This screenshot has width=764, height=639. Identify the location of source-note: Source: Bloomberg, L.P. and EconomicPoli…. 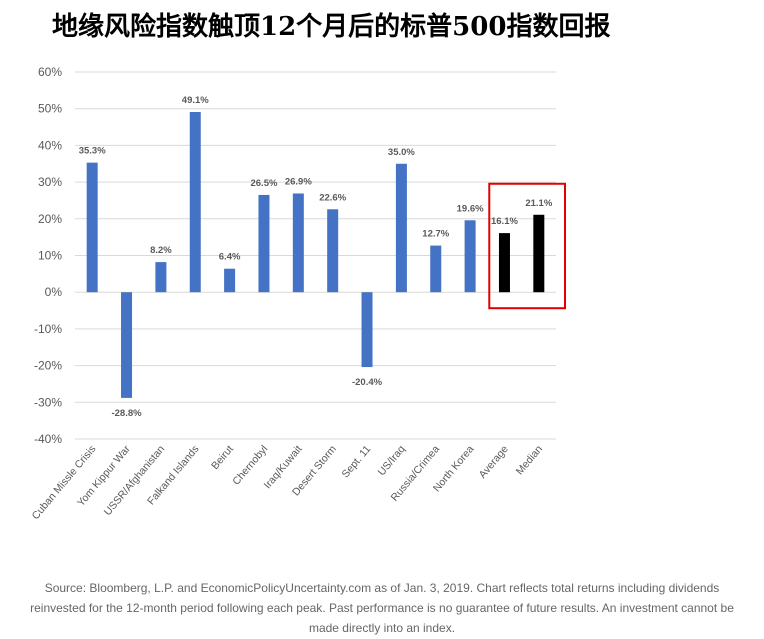
(382, 608).